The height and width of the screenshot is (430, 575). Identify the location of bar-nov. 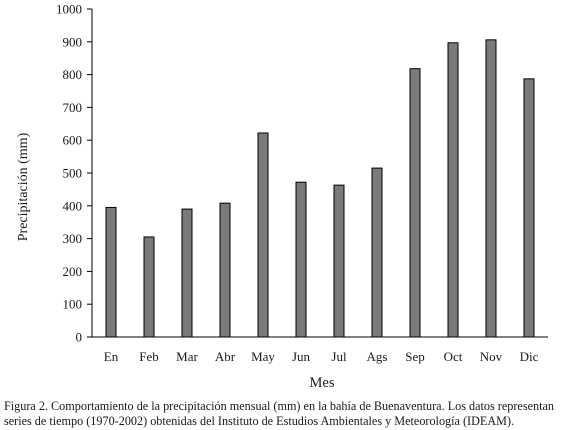
(491, 188).